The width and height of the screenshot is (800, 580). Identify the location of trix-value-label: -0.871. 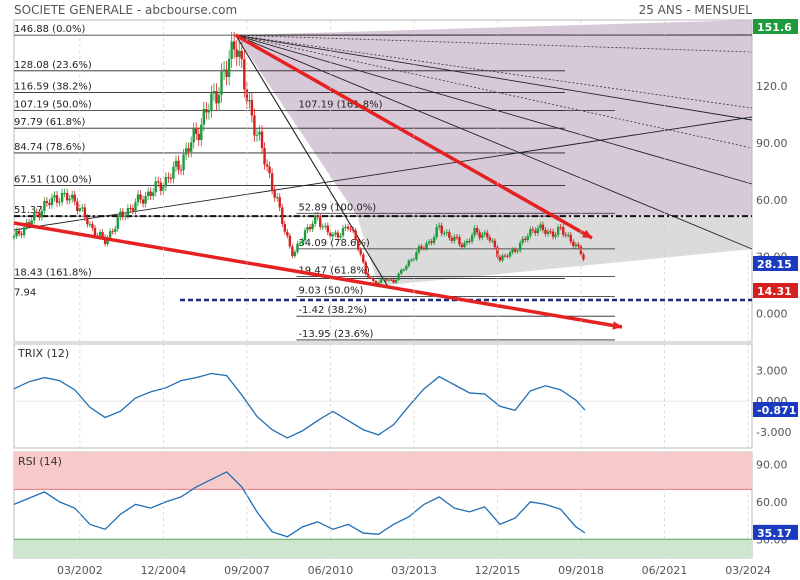
(776, 410).